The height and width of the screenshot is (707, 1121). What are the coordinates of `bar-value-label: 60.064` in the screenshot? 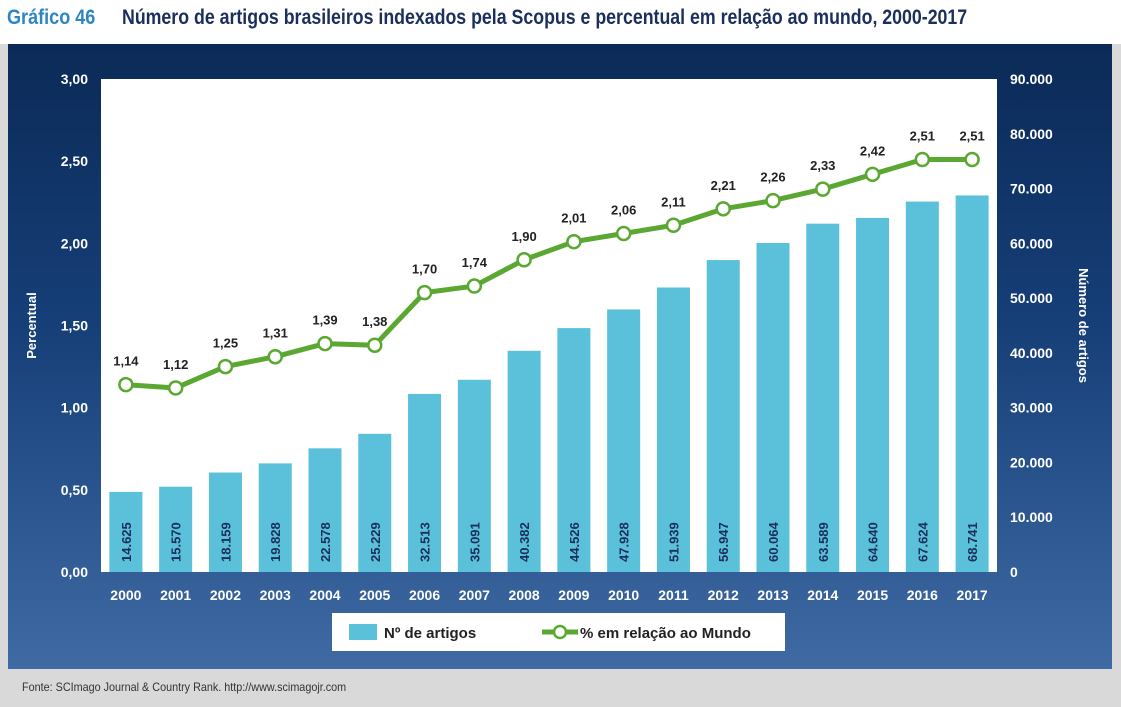 It's located at (773, 541).